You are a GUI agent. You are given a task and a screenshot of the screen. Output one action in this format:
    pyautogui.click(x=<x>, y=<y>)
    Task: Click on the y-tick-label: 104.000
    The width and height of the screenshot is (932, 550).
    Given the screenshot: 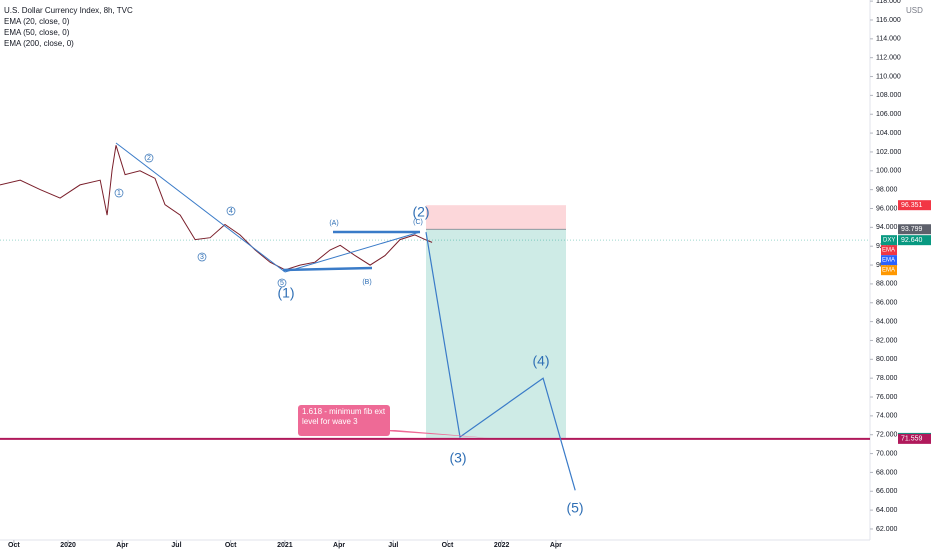 What is the action you would take?
    pyautogui.click(x=888, y=133)
    